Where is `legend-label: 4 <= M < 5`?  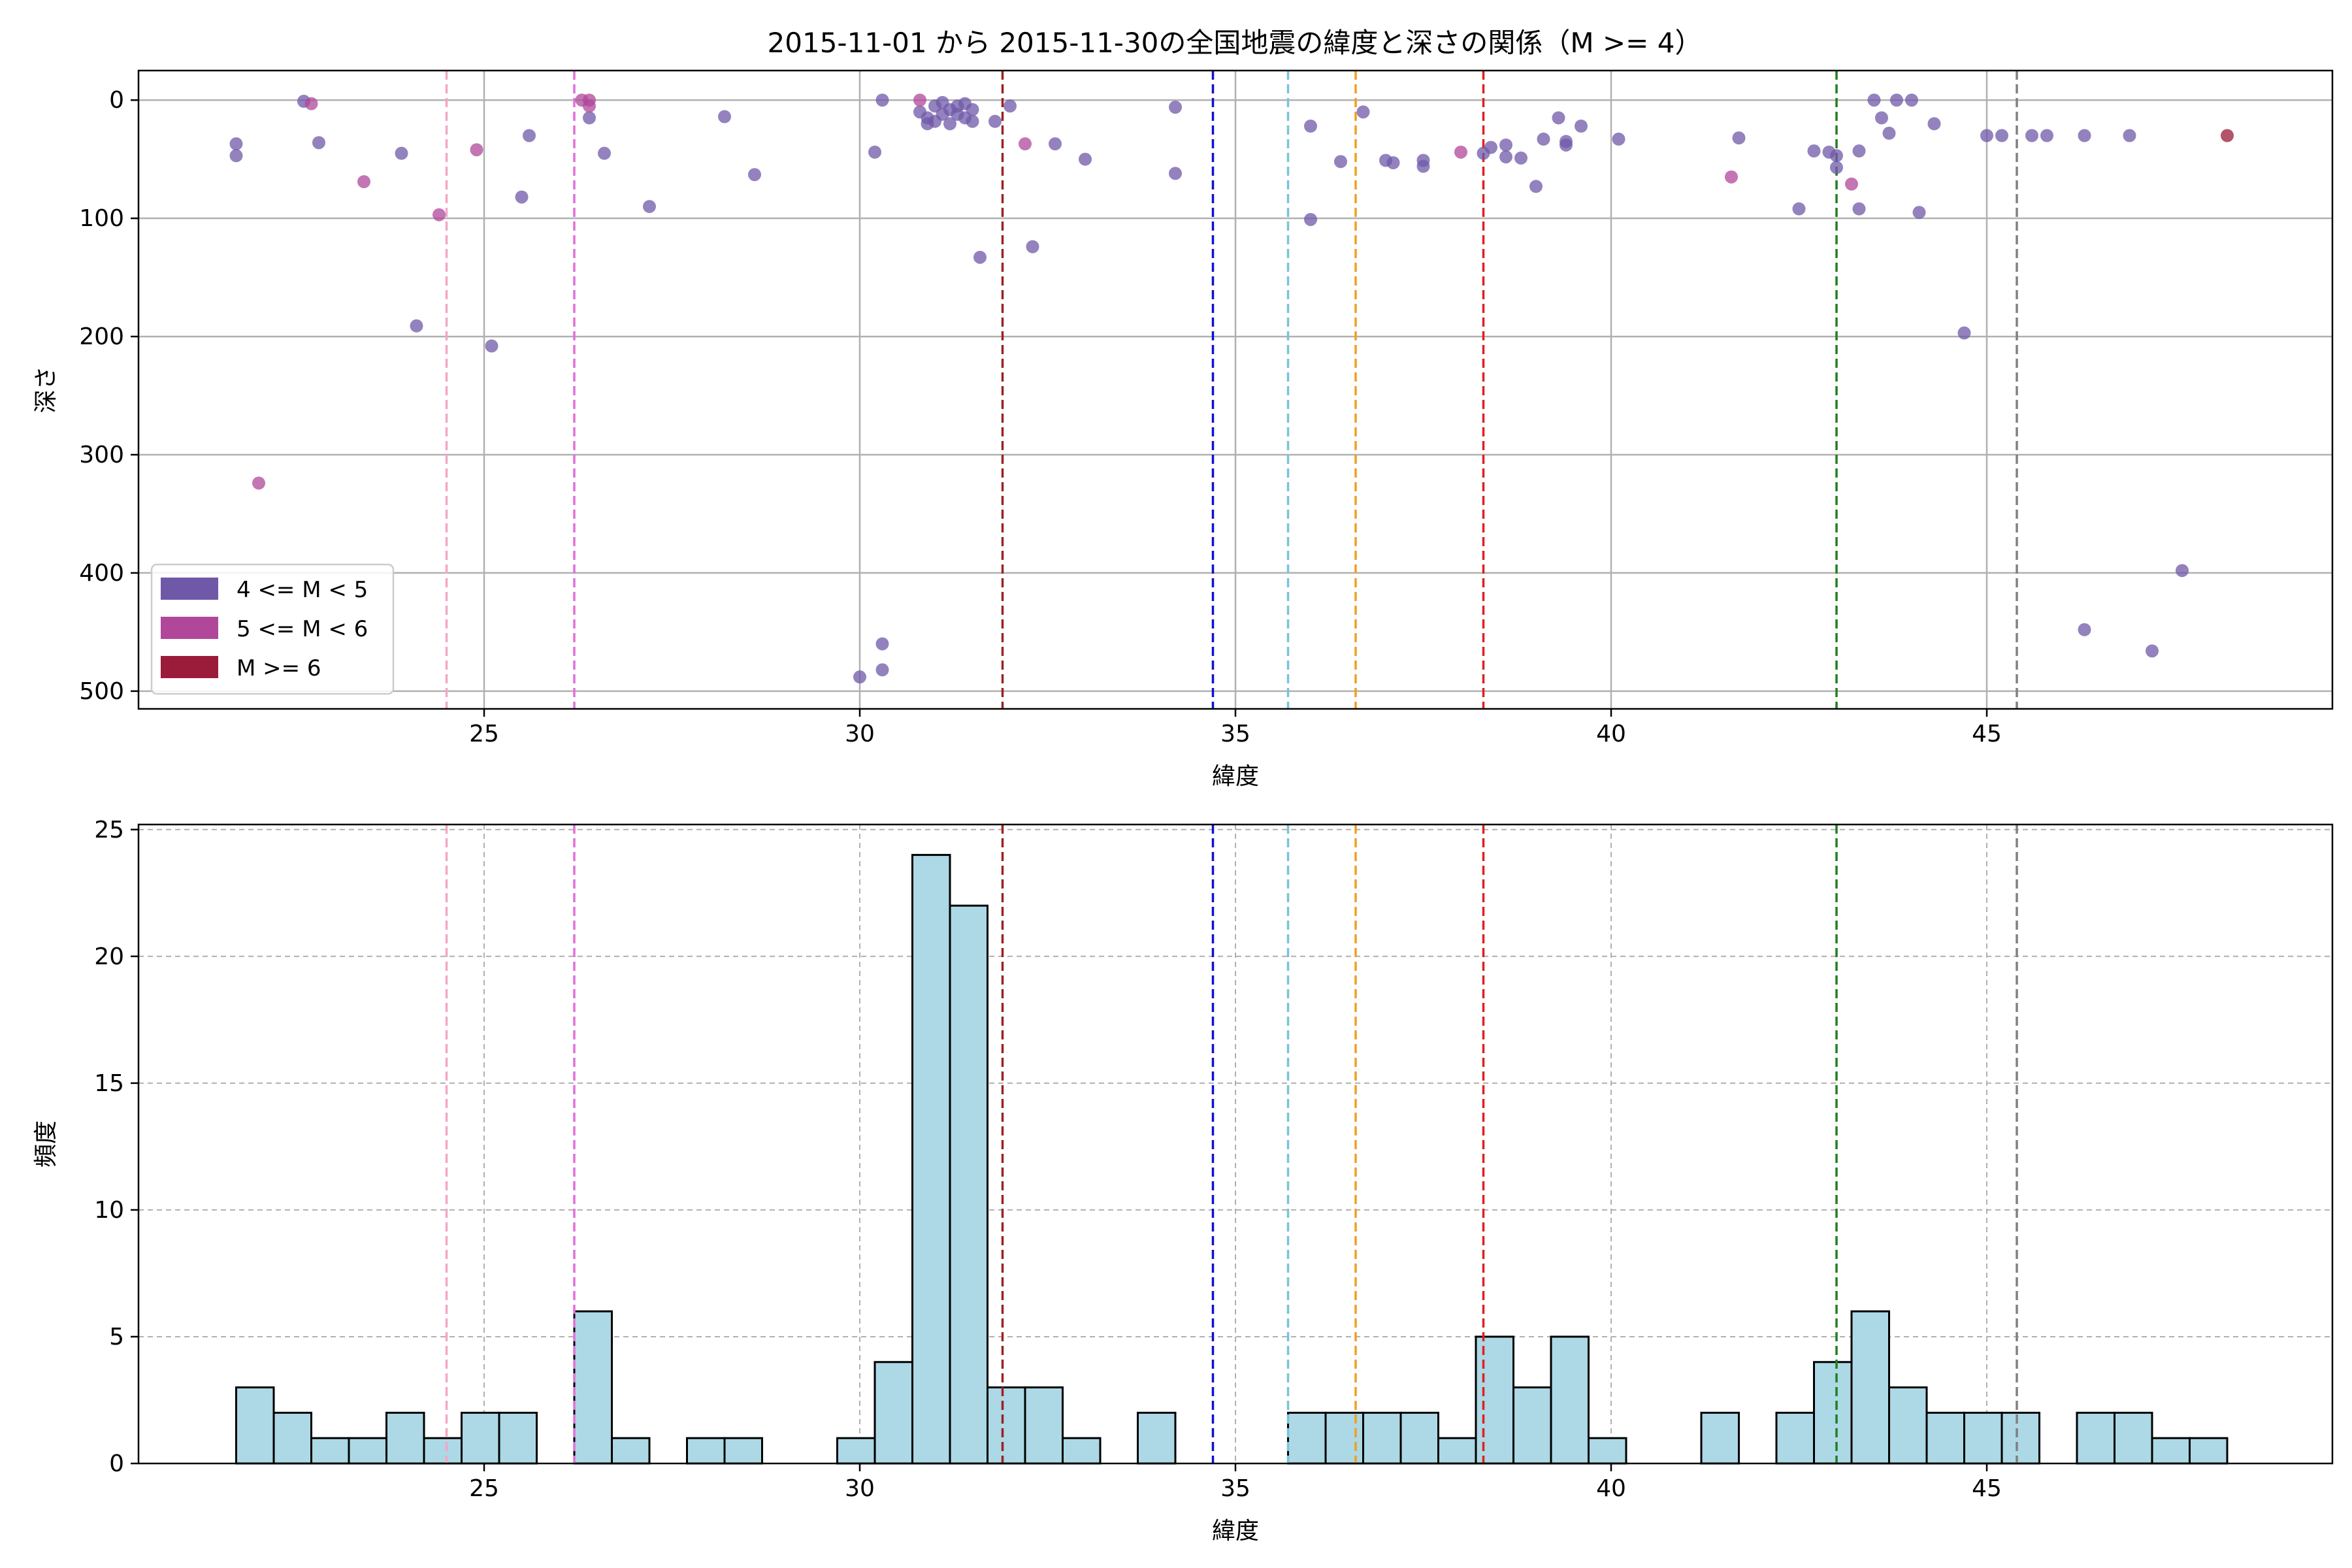 legend-label: 4 <= M < 5 is located at coordinates (302, 590).